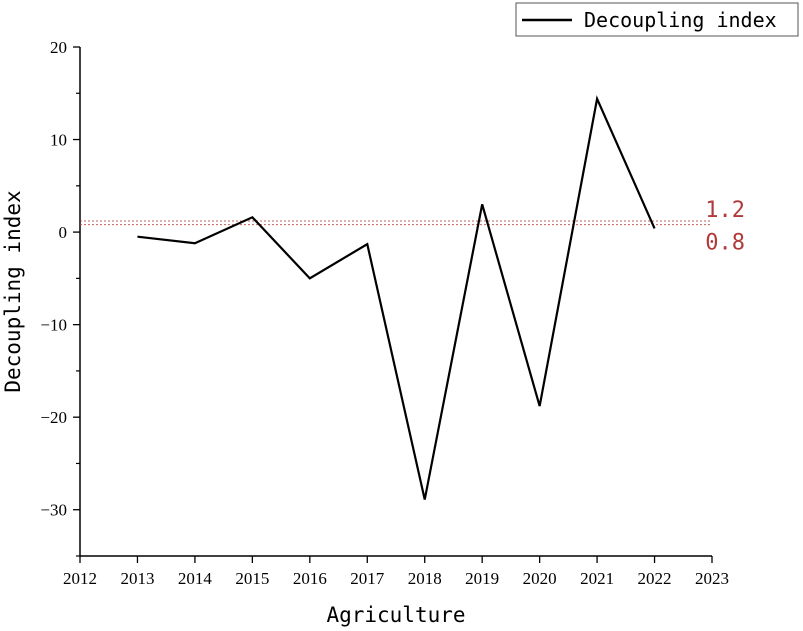 The width and height of the screenshot is (803, 631). I want to click on y-tick-label: −10, so click(53, 325).